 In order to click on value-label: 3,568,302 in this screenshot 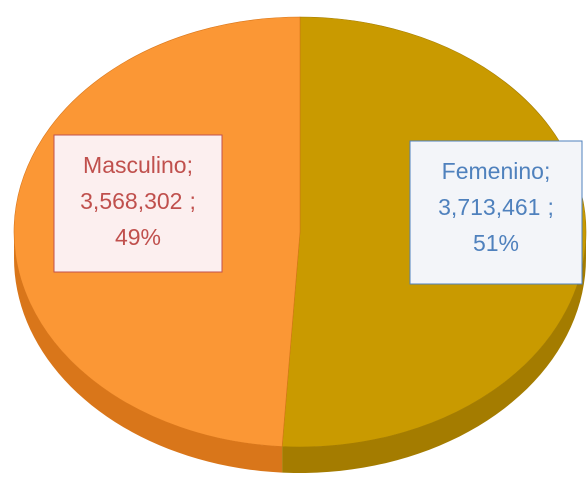, I will do `click(131, 201)`.